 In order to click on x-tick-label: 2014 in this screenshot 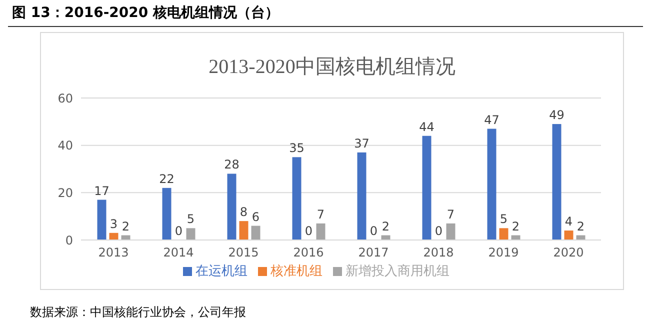, I will do `click(178, 253)`.